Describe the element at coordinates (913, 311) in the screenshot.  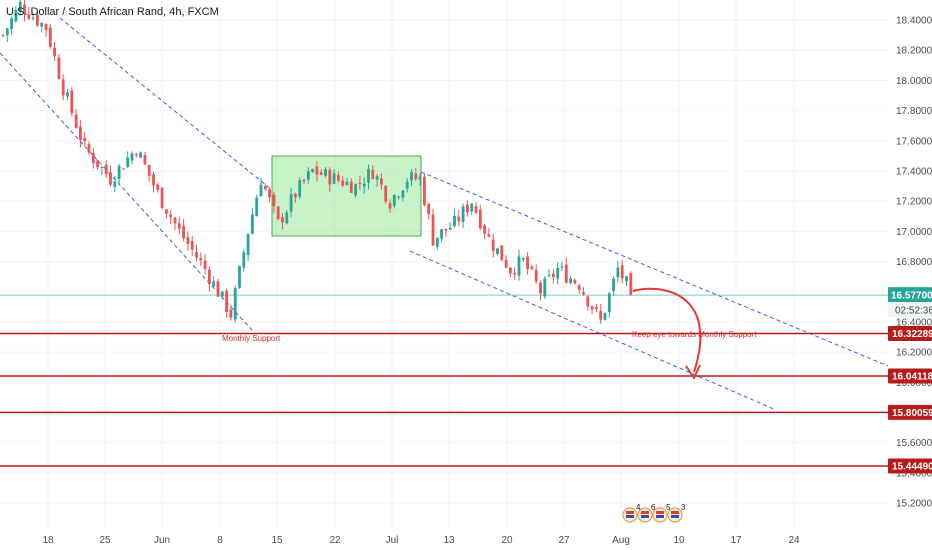
I see `countdown-label: 02:52:36` at that location.